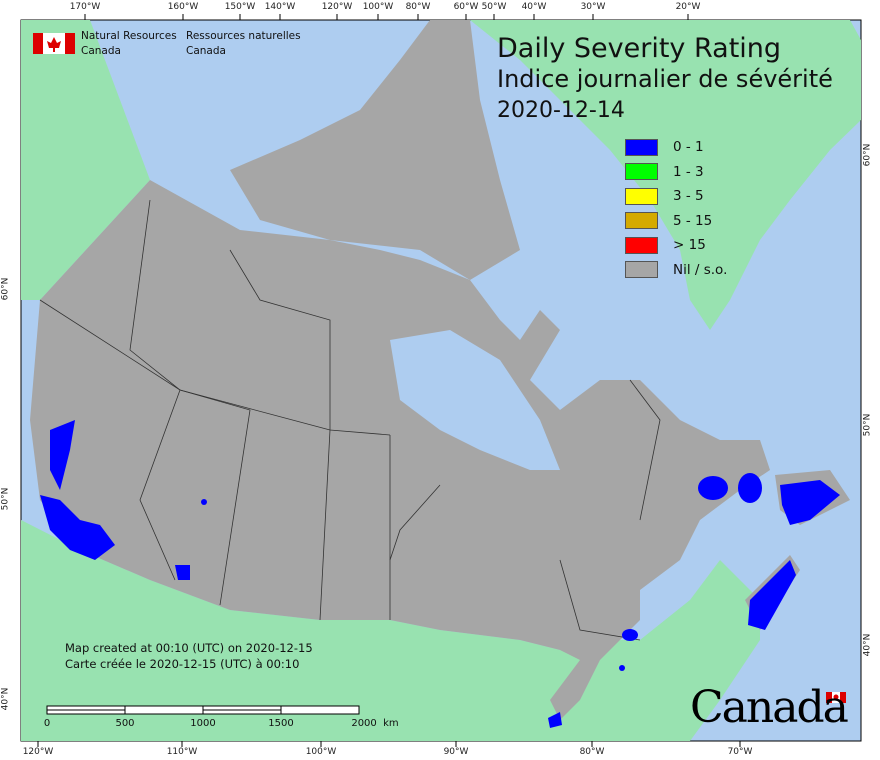 The width and height of the screenshot is (880, 760). I want to click on longitude-label: 150°W, so click(240, 7).